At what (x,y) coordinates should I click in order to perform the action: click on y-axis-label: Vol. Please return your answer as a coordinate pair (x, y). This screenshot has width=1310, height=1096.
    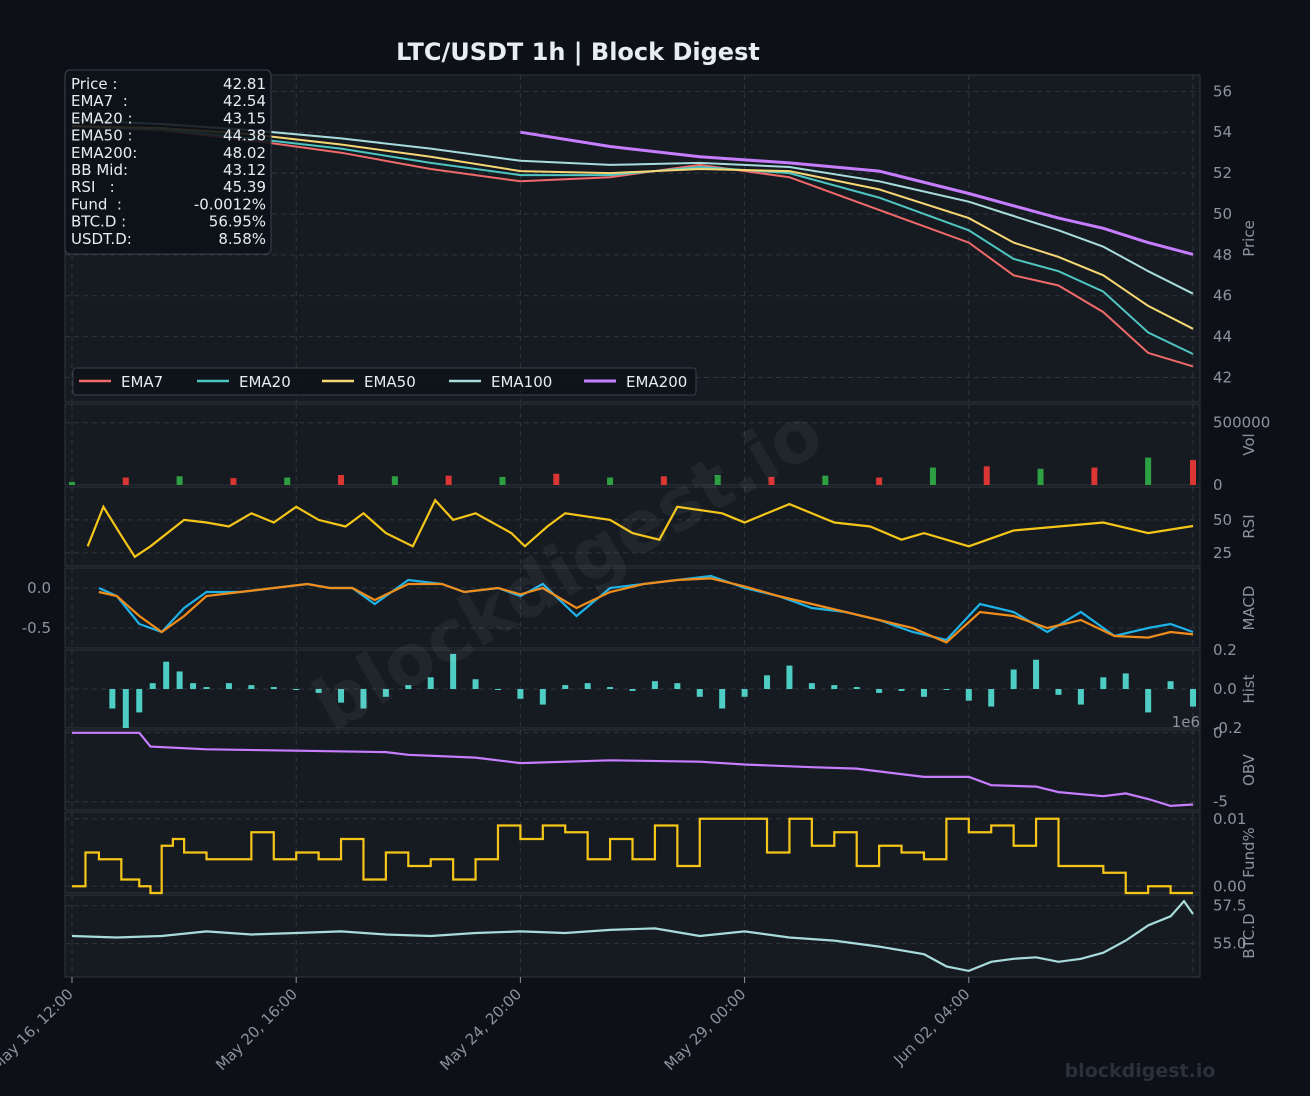
    Looking at the image, I should click on (1249, 444).